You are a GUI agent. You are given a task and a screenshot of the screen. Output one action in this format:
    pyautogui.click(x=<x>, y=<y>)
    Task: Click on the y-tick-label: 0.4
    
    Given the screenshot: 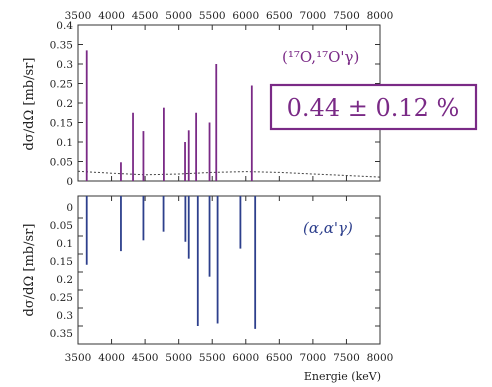 What is the action you would take?
    pyautogui.click(x=64, y=26)
    